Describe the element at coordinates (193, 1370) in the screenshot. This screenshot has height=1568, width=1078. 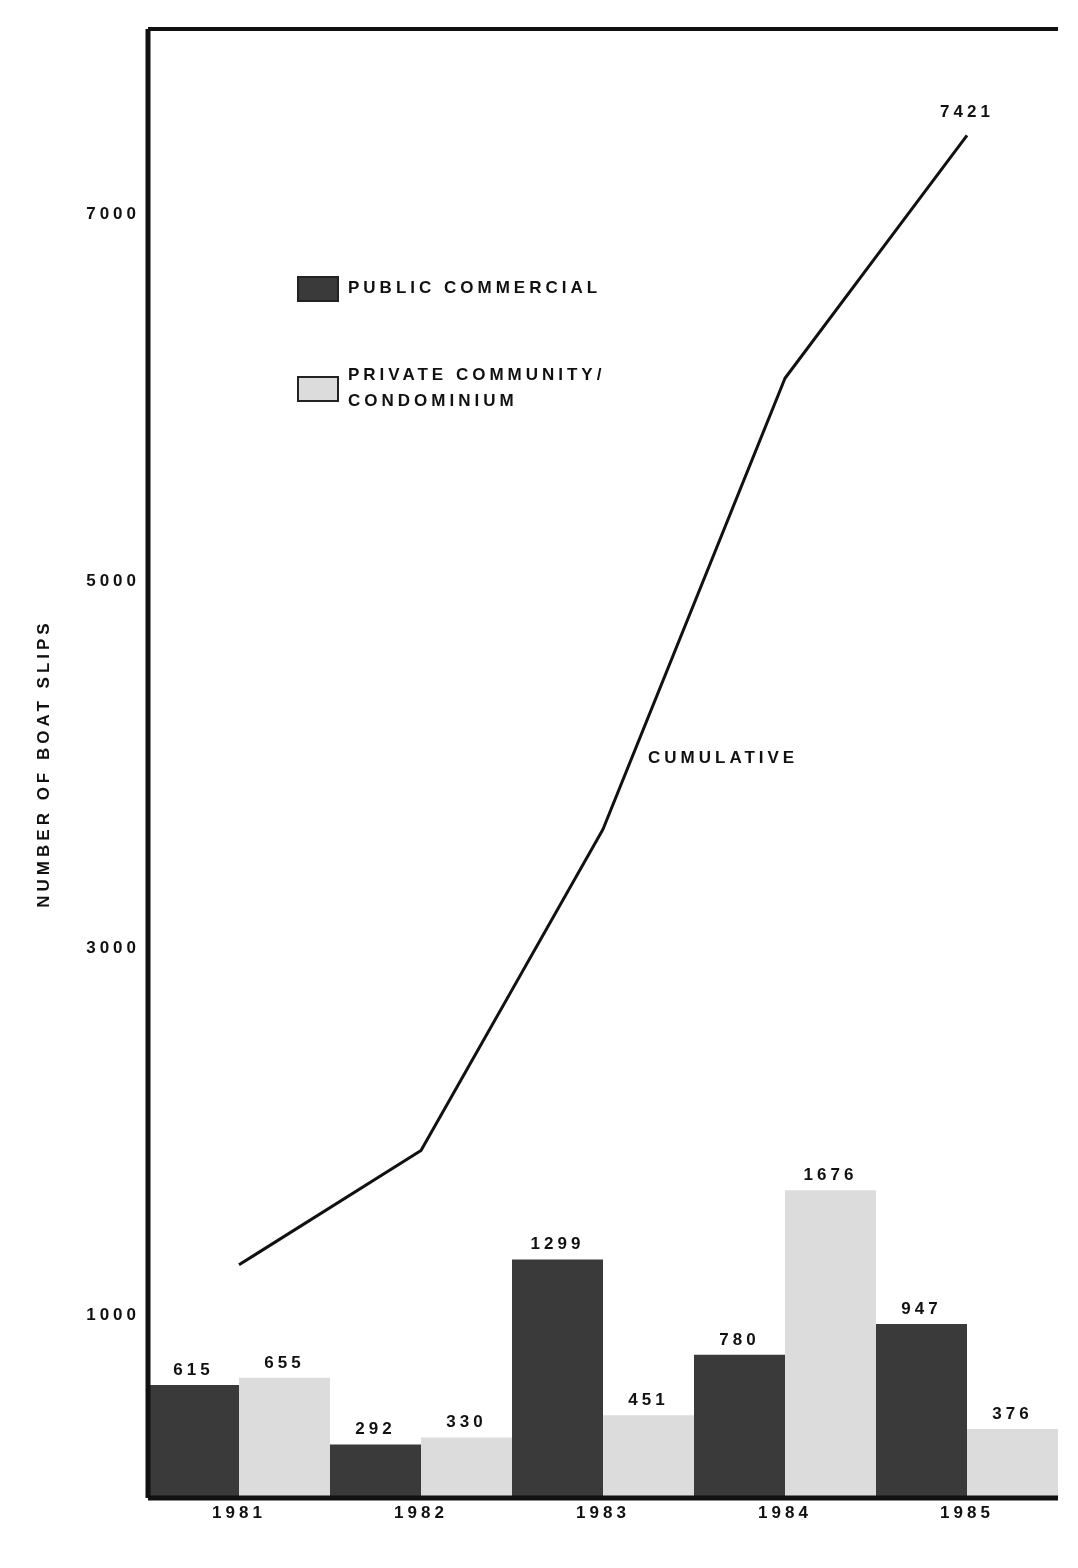
I see `data-label: 615` at that location.